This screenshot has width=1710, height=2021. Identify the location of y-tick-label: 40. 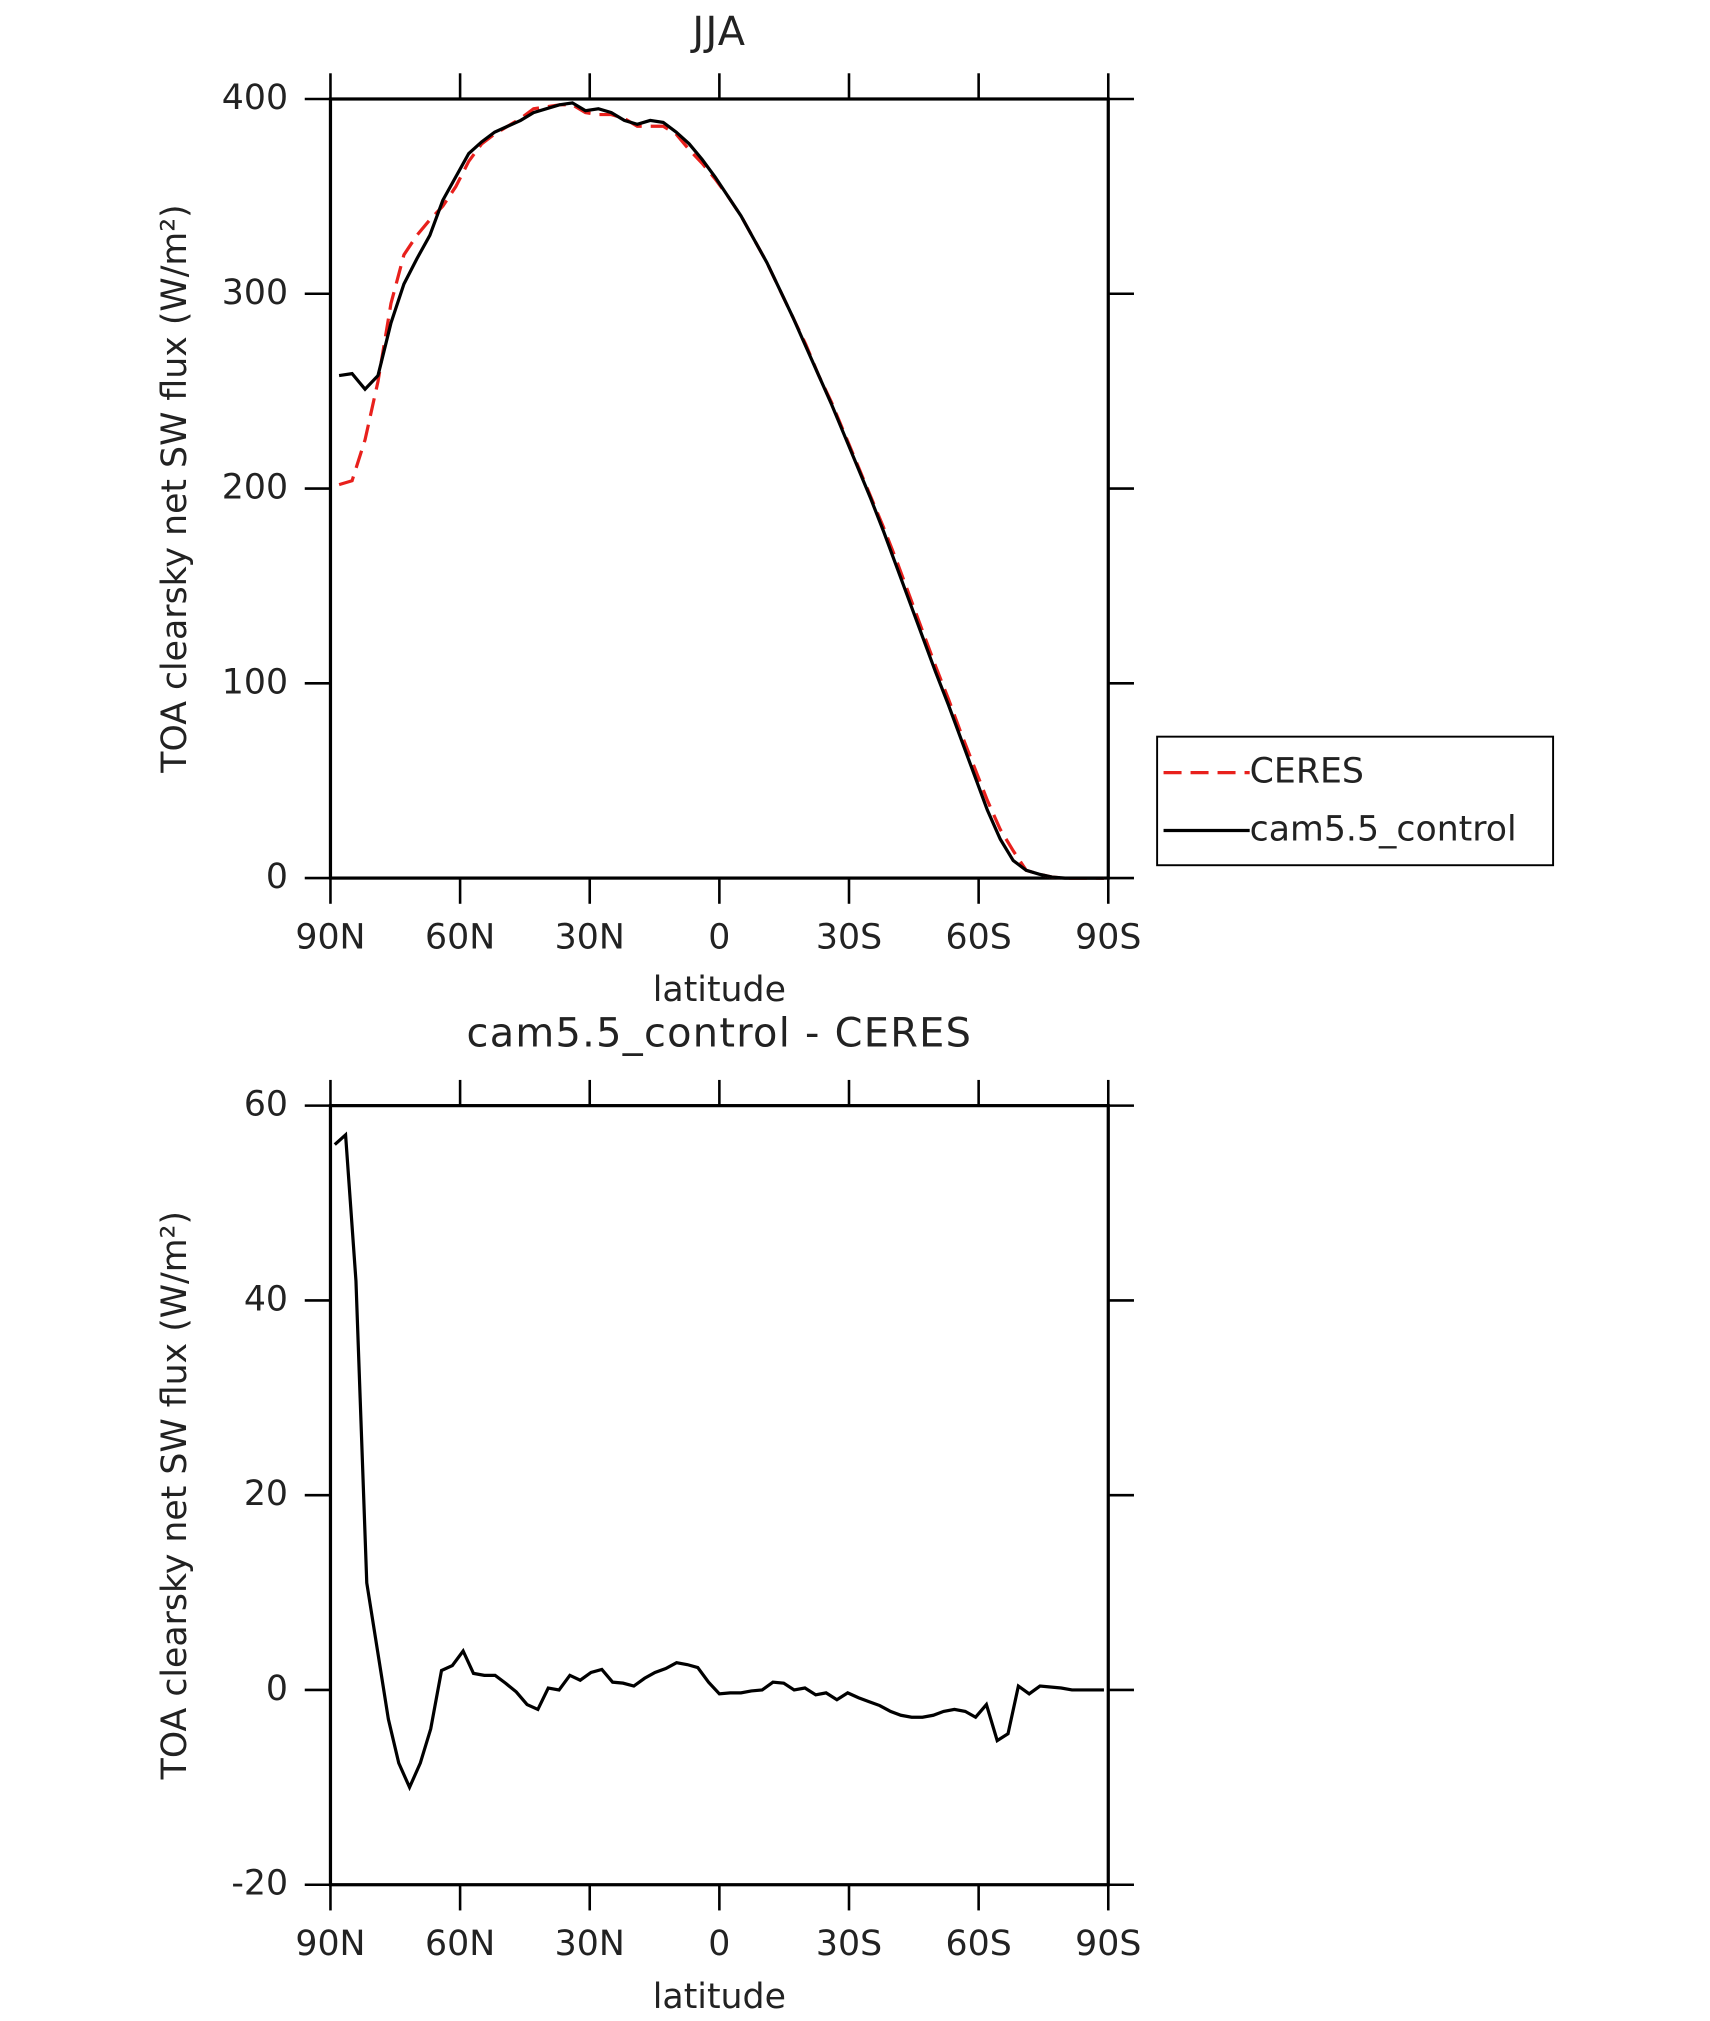
(266, 1299).